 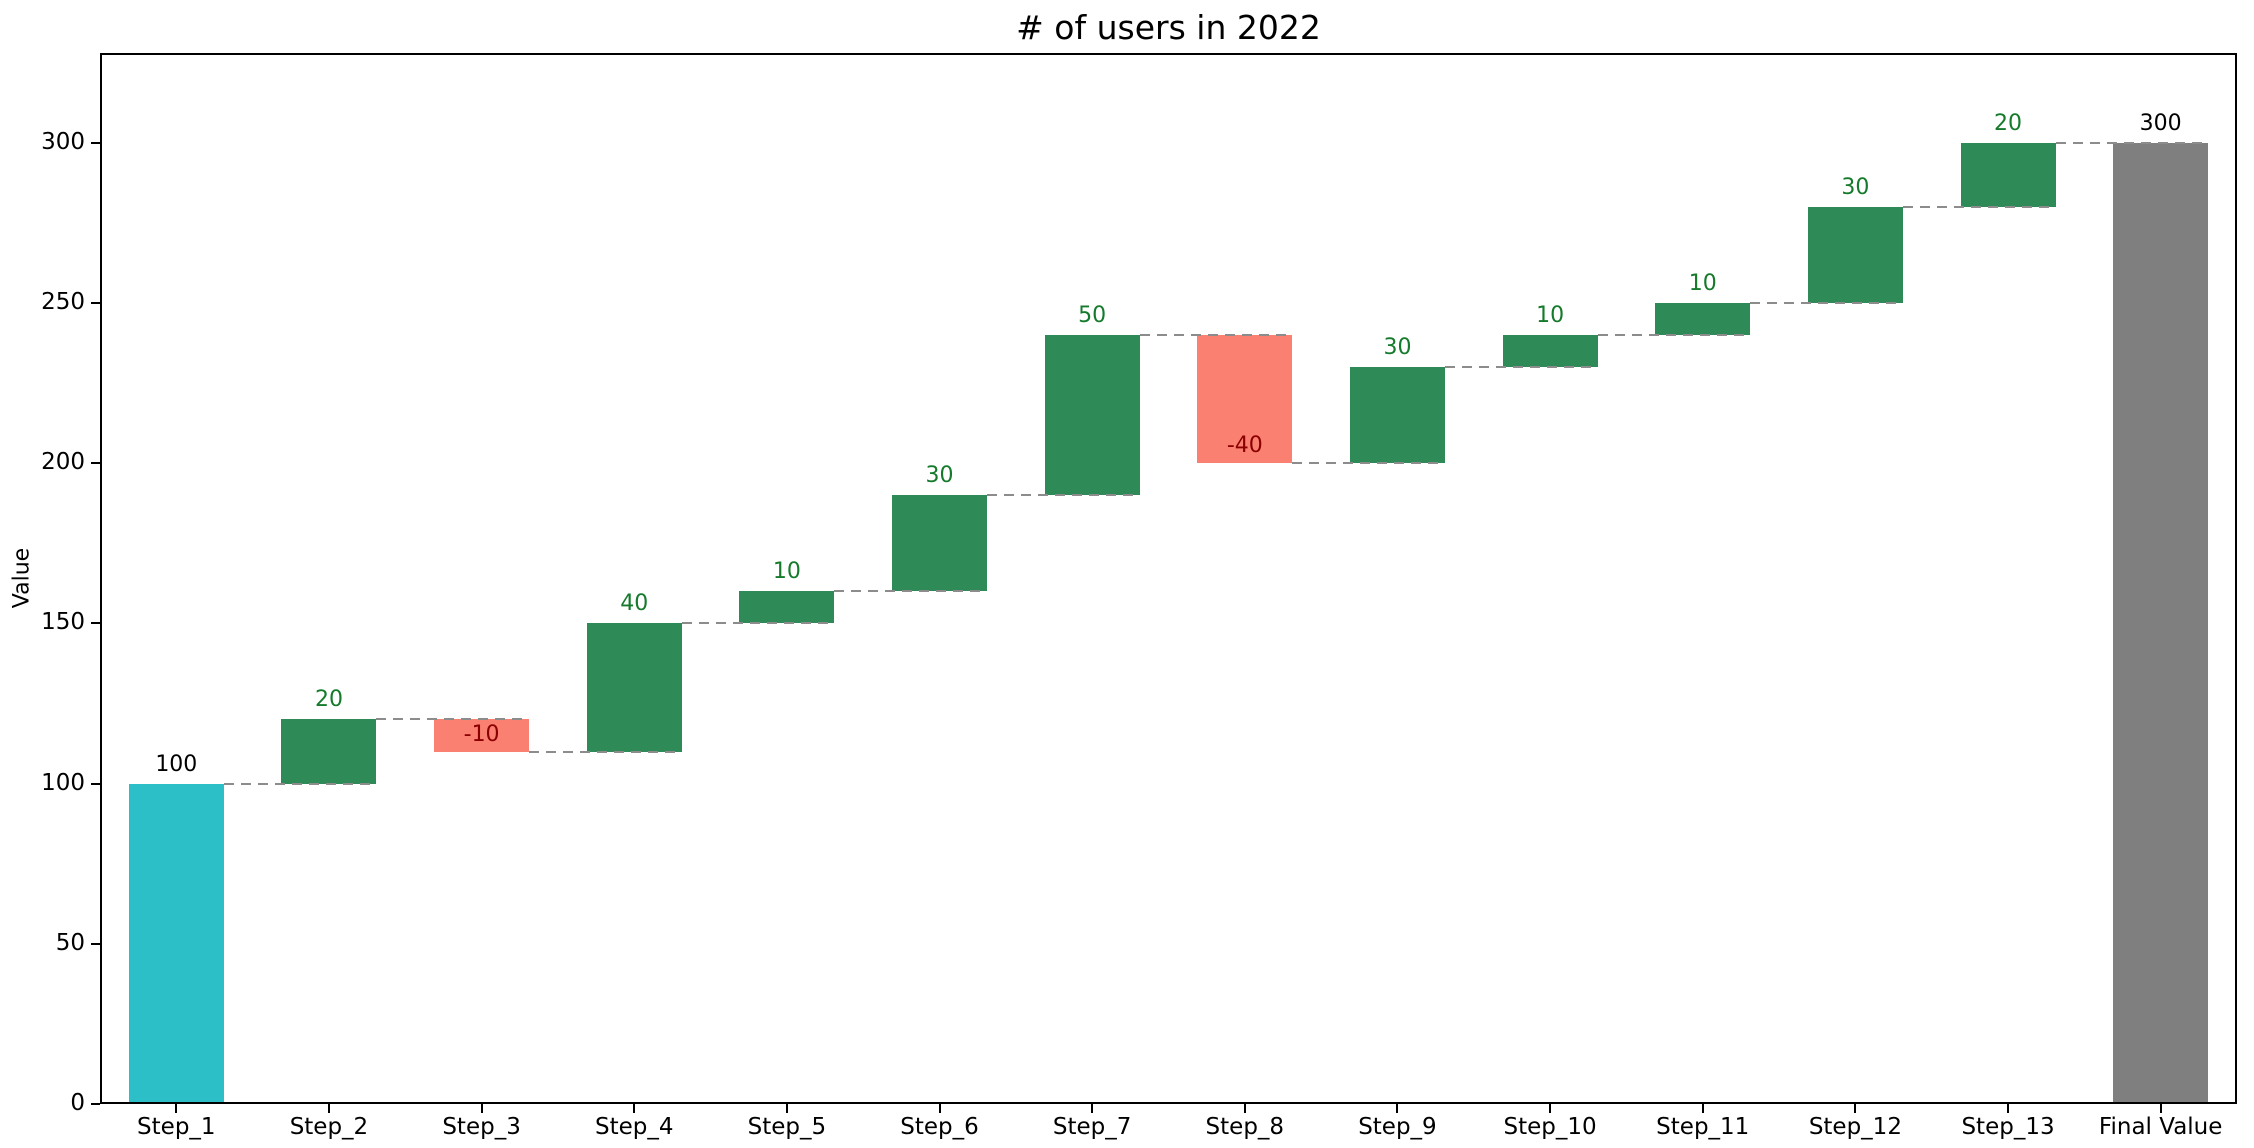 I want to click on x-tick-label: Step_8, so click(x=1245, y=1127).